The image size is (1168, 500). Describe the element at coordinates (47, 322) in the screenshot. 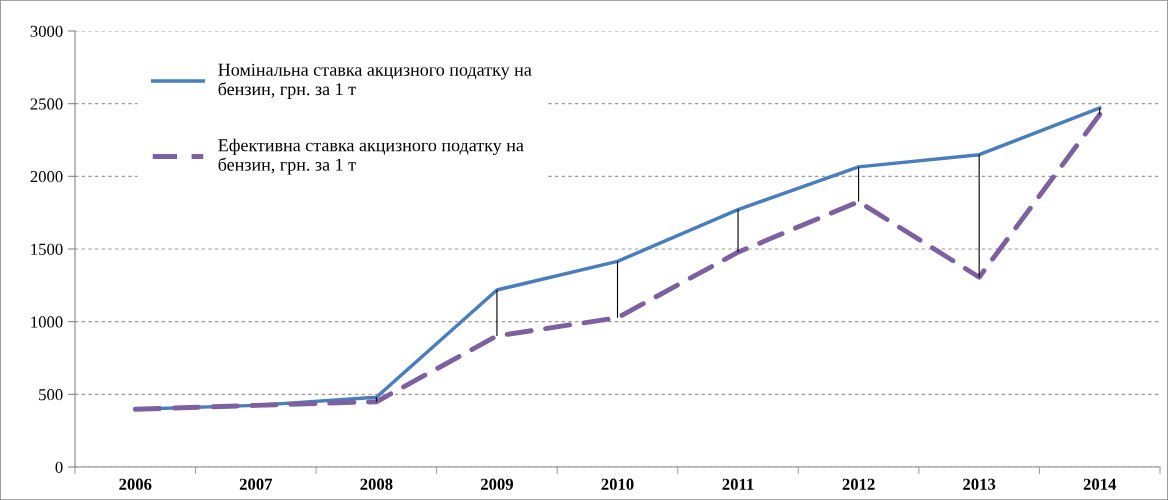

I see `y-tick-label: 1000` at that location.